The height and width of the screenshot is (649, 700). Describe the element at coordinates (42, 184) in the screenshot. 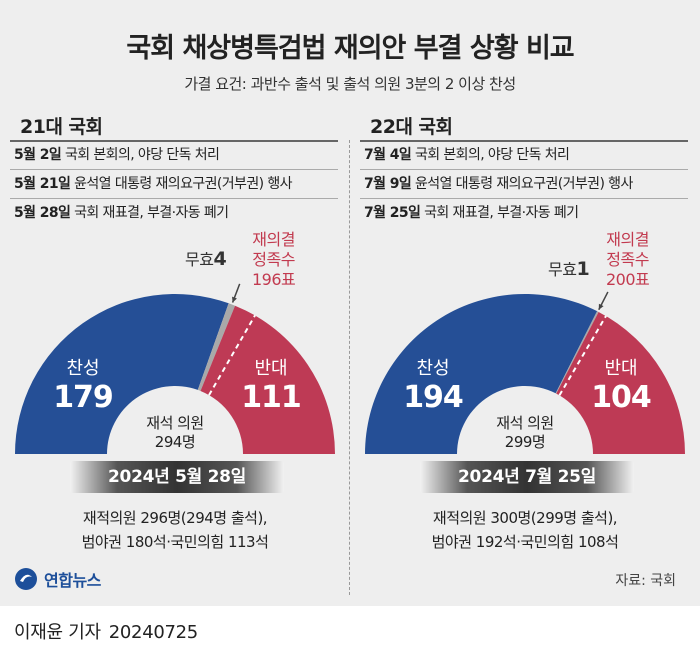

I see `event-date: 5월 21일` at that location.